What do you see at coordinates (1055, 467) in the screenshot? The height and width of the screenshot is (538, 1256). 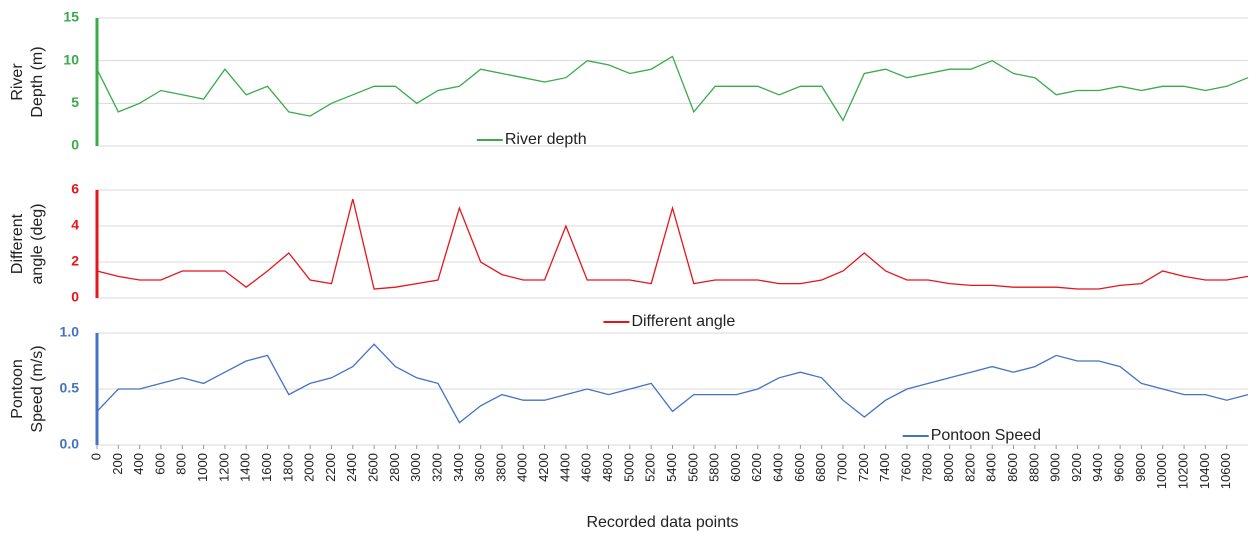 I see `x-tick-label: 9000` at bounding box center [1055, 467].